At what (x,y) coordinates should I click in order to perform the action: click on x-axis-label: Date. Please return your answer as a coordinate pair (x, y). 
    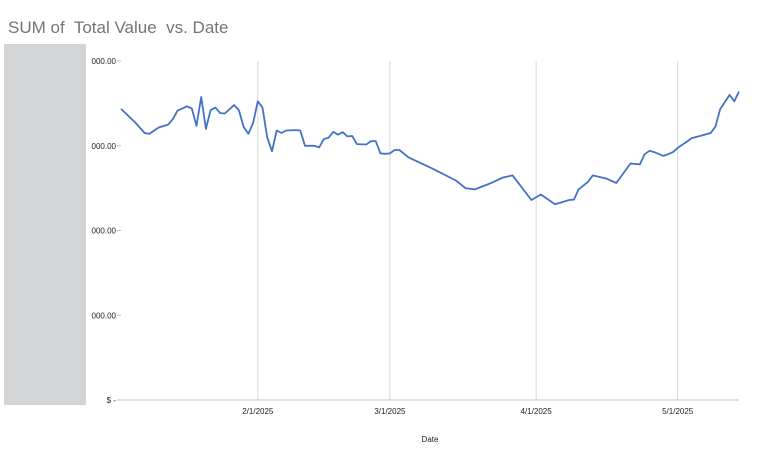
    Looking at the image, I should click on (430, 439).